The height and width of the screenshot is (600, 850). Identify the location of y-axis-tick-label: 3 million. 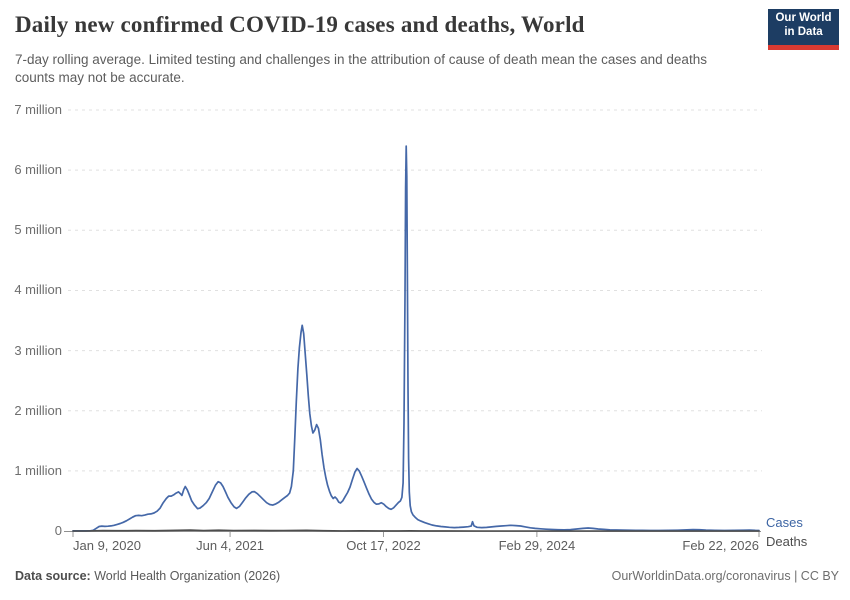
(38, 350).